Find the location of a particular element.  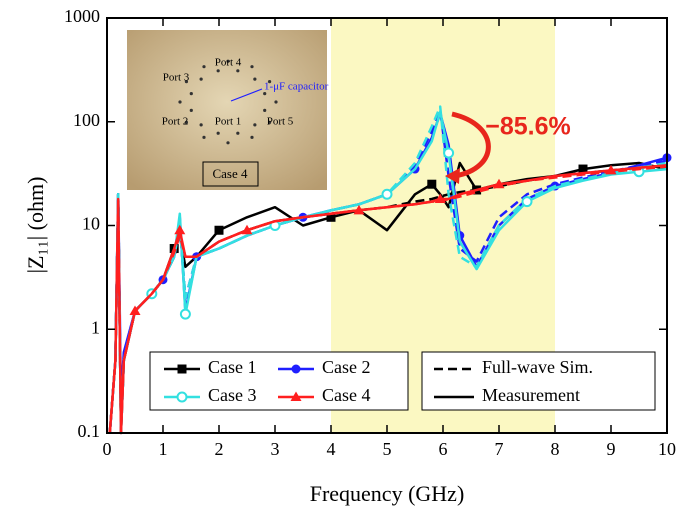

x-tick-label: 3 is located at coordinates (275, 449).